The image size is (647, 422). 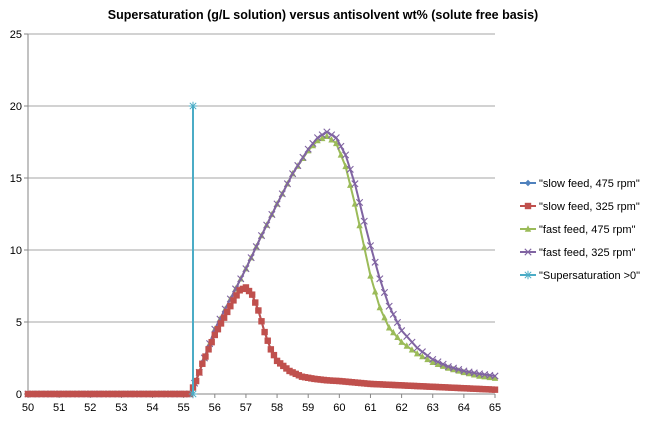 I want to click on legend-entry-3: "fast feed, 325 rpm", so click(x=578, y=253).